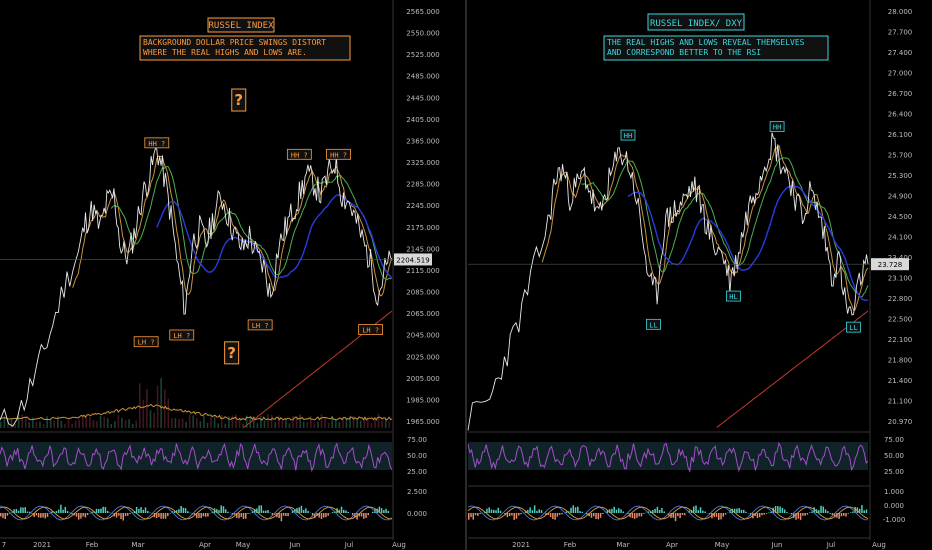  I want to click on question-box, so click(239, 100).